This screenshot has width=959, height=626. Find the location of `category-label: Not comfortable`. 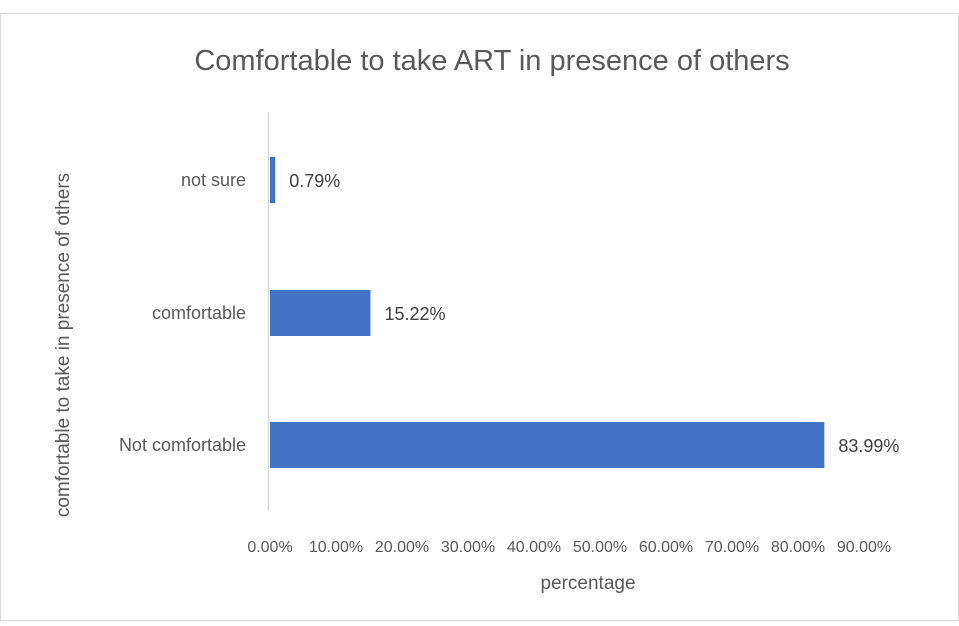

category-label: Not comfortable is located at coordinates (182, 445).